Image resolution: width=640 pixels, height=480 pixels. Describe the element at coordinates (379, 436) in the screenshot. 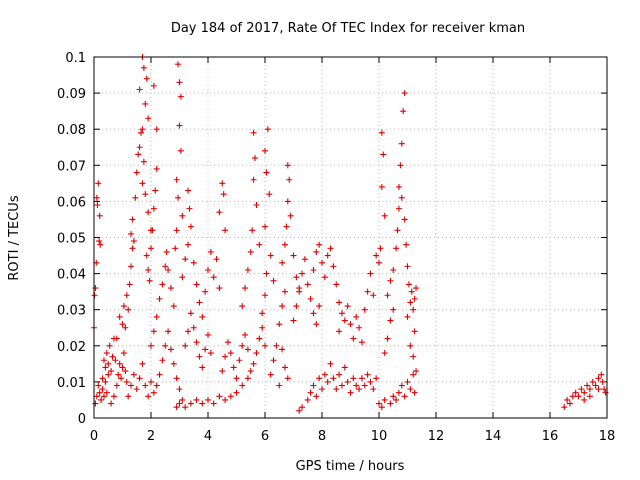

I see `x-tick-label: 10` at that location.